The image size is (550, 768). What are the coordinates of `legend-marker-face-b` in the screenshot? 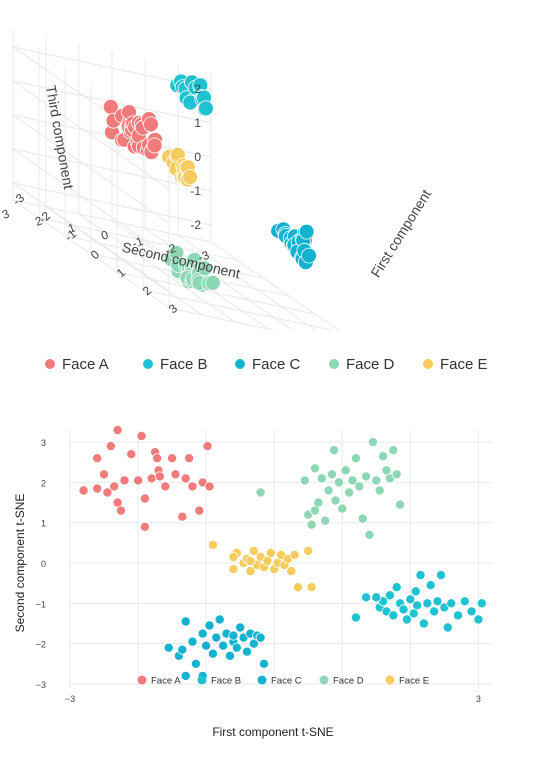 It's located at (148, 364).